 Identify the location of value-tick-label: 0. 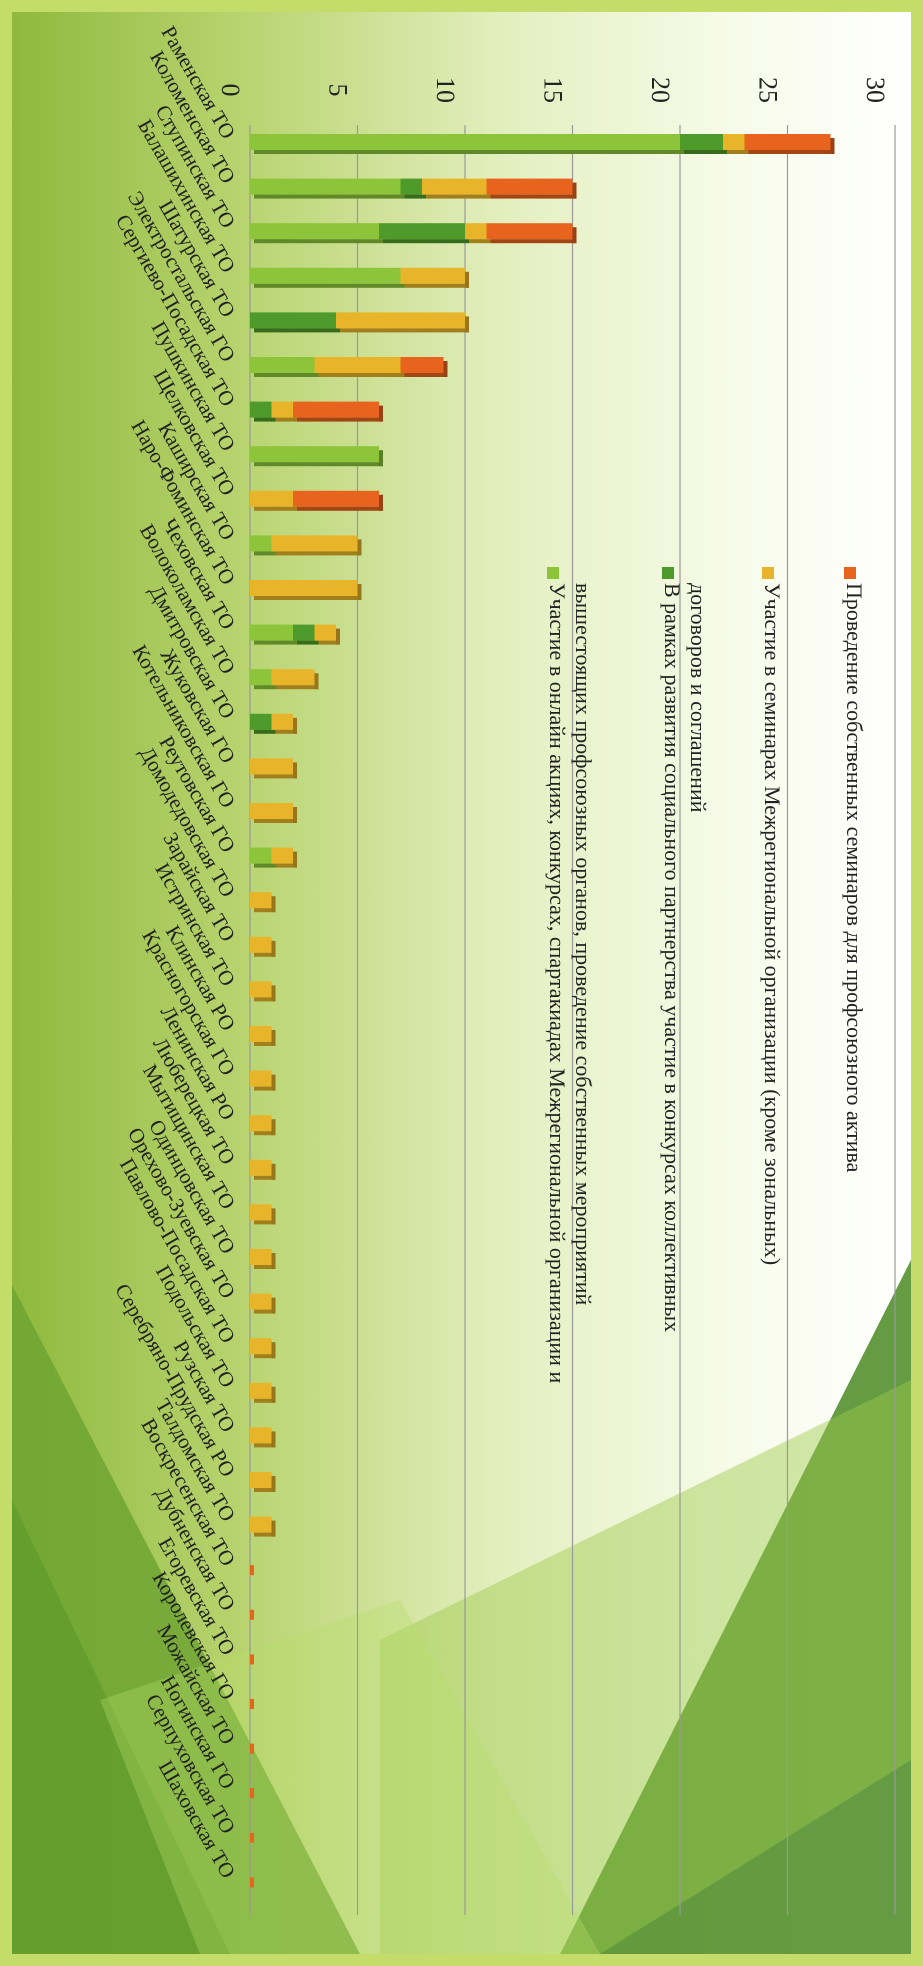
(230, 90).